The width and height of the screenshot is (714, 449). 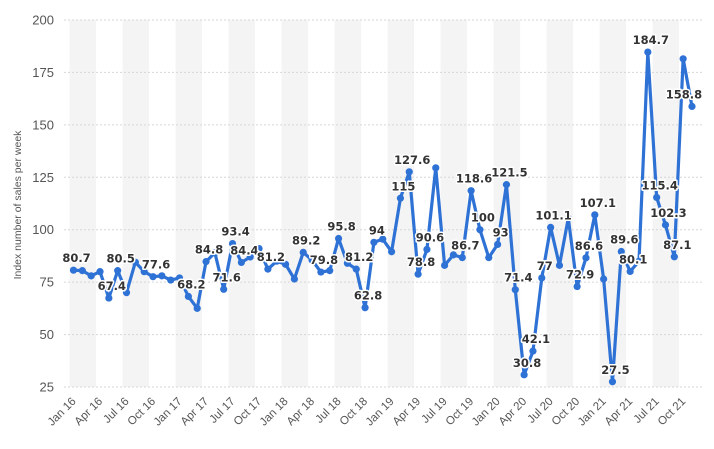 What do you see at coordinates (615, 370) in the screenshot?
I see `data-label: 27.5` at bounding box center [615, 370].